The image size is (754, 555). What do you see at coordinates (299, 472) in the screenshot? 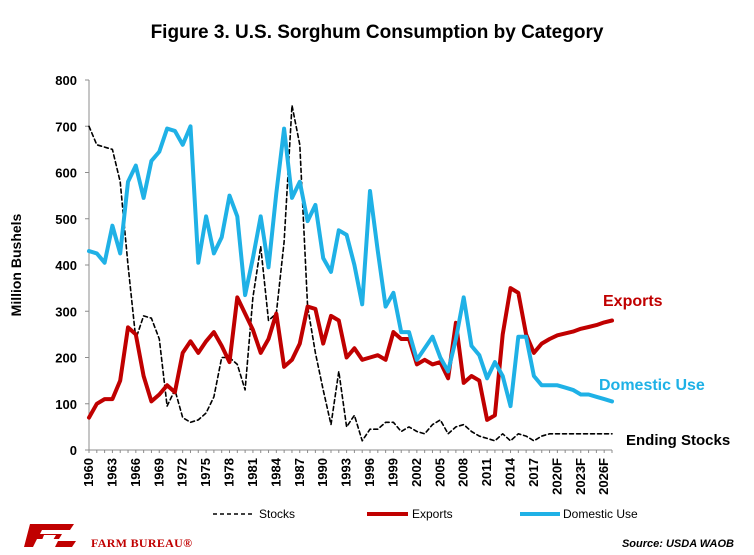
I see `x-tick-label: 1987` at bounding box center [299, 472].